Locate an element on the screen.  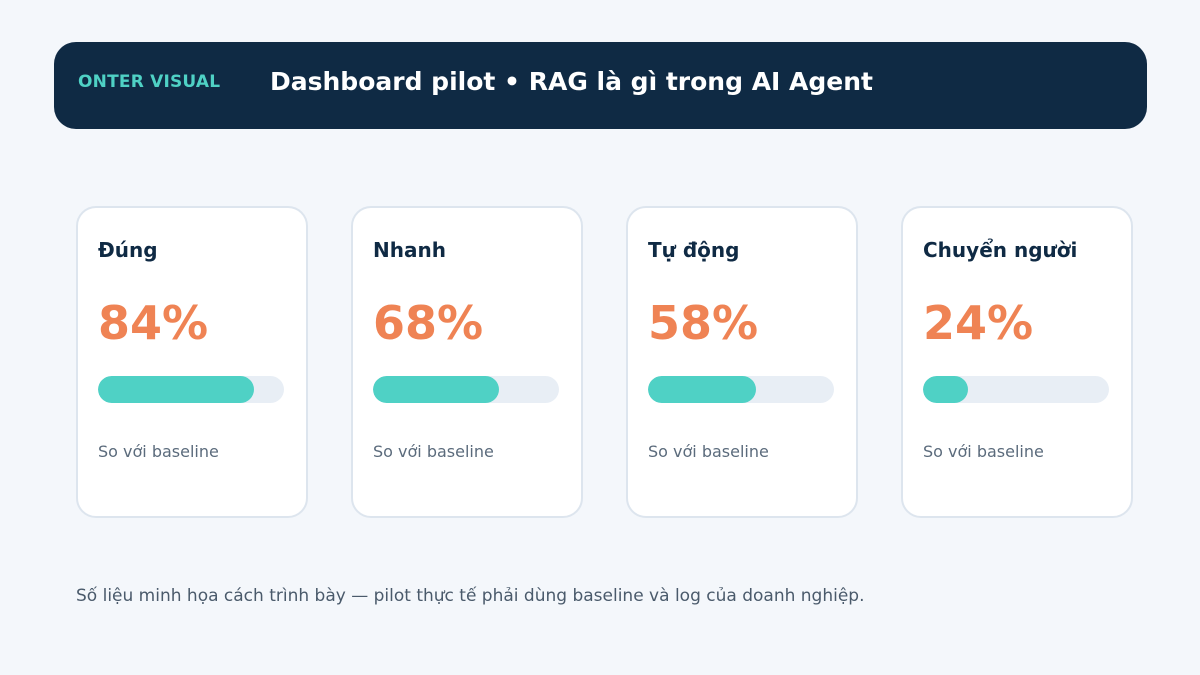
metric-label: Đúng is located at coordinates (128, 250).